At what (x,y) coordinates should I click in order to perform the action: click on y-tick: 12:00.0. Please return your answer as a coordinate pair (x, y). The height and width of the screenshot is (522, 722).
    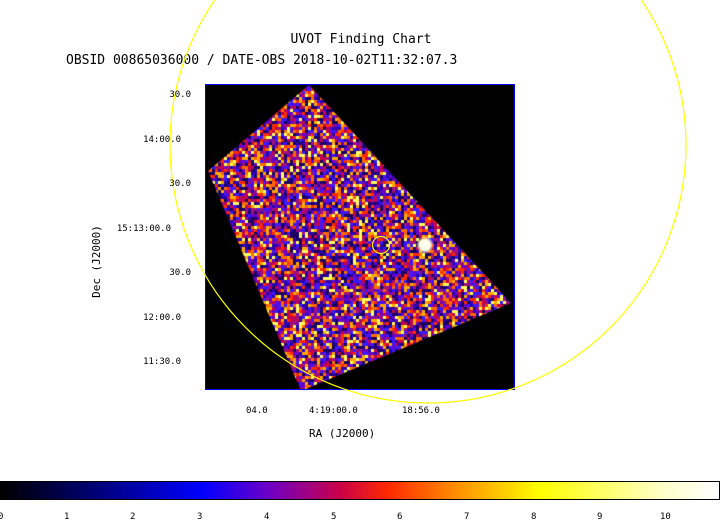
    Looking at the image, I should click on (162, 318).